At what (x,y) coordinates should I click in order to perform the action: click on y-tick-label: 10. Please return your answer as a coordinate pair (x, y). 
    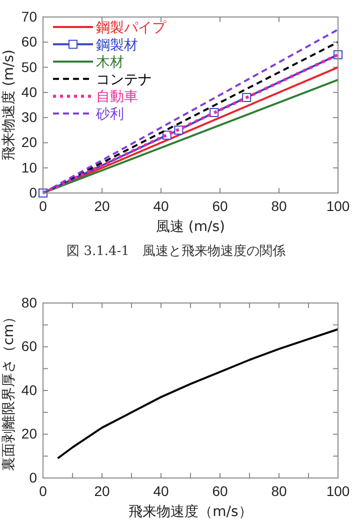
    Looking at the image, I should click on (29, 167).